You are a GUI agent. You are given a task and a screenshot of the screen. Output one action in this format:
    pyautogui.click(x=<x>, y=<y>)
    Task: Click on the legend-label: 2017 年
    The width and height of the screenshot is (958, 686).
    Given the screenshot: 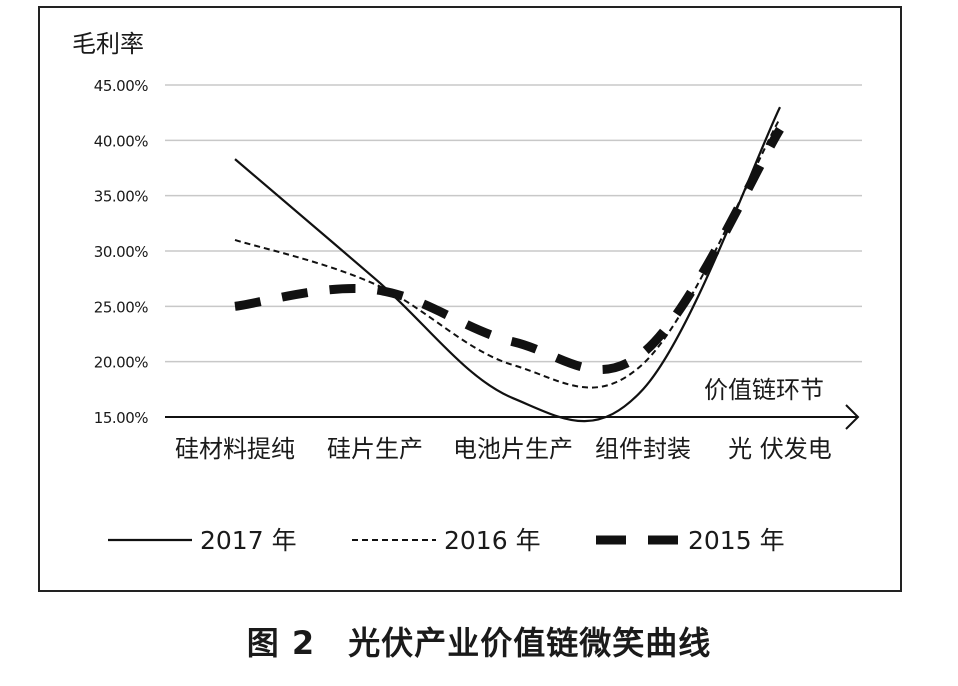 What is the action you would take?
    pyautogui.click(x=248, y=540)
    